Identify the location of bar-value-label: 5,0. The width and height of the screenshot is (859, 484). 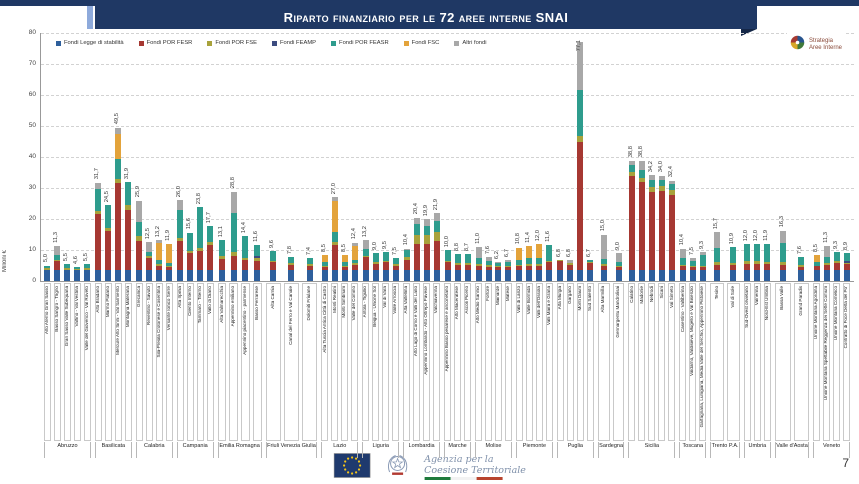
(46, 258).